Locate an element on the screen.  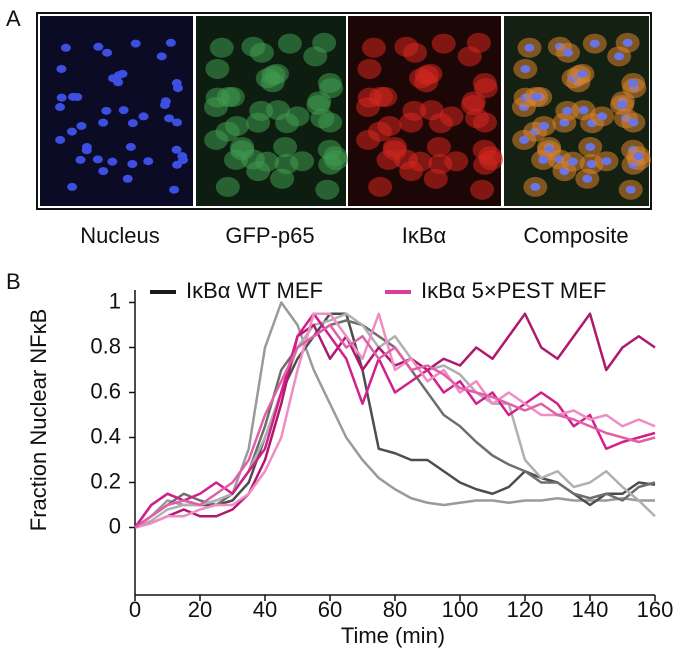
caption: IκBα is located at coordinates (424, 235).